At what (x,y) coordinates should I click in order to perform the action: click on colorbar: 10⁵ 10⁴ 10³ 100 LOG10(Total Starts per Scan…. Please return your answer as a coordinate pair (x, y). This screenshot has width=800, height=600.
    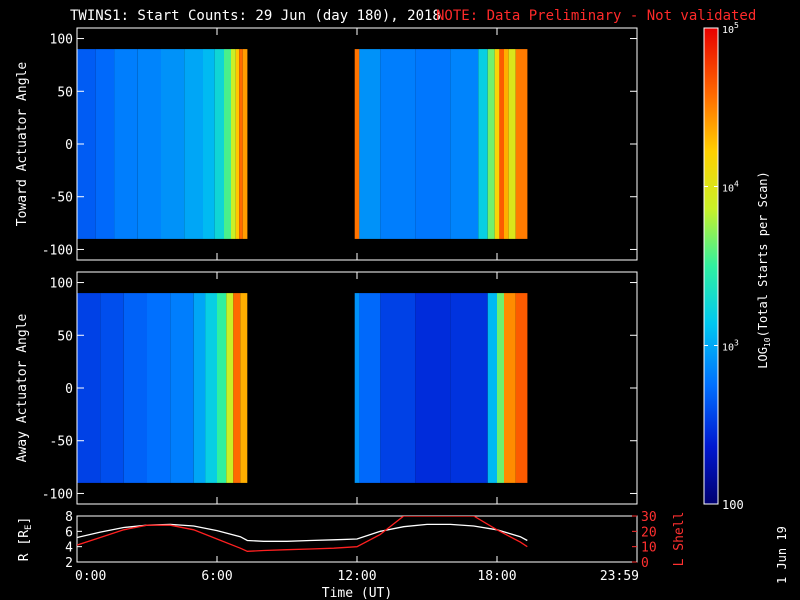
    Looking at the image, I should click on (737, 266).